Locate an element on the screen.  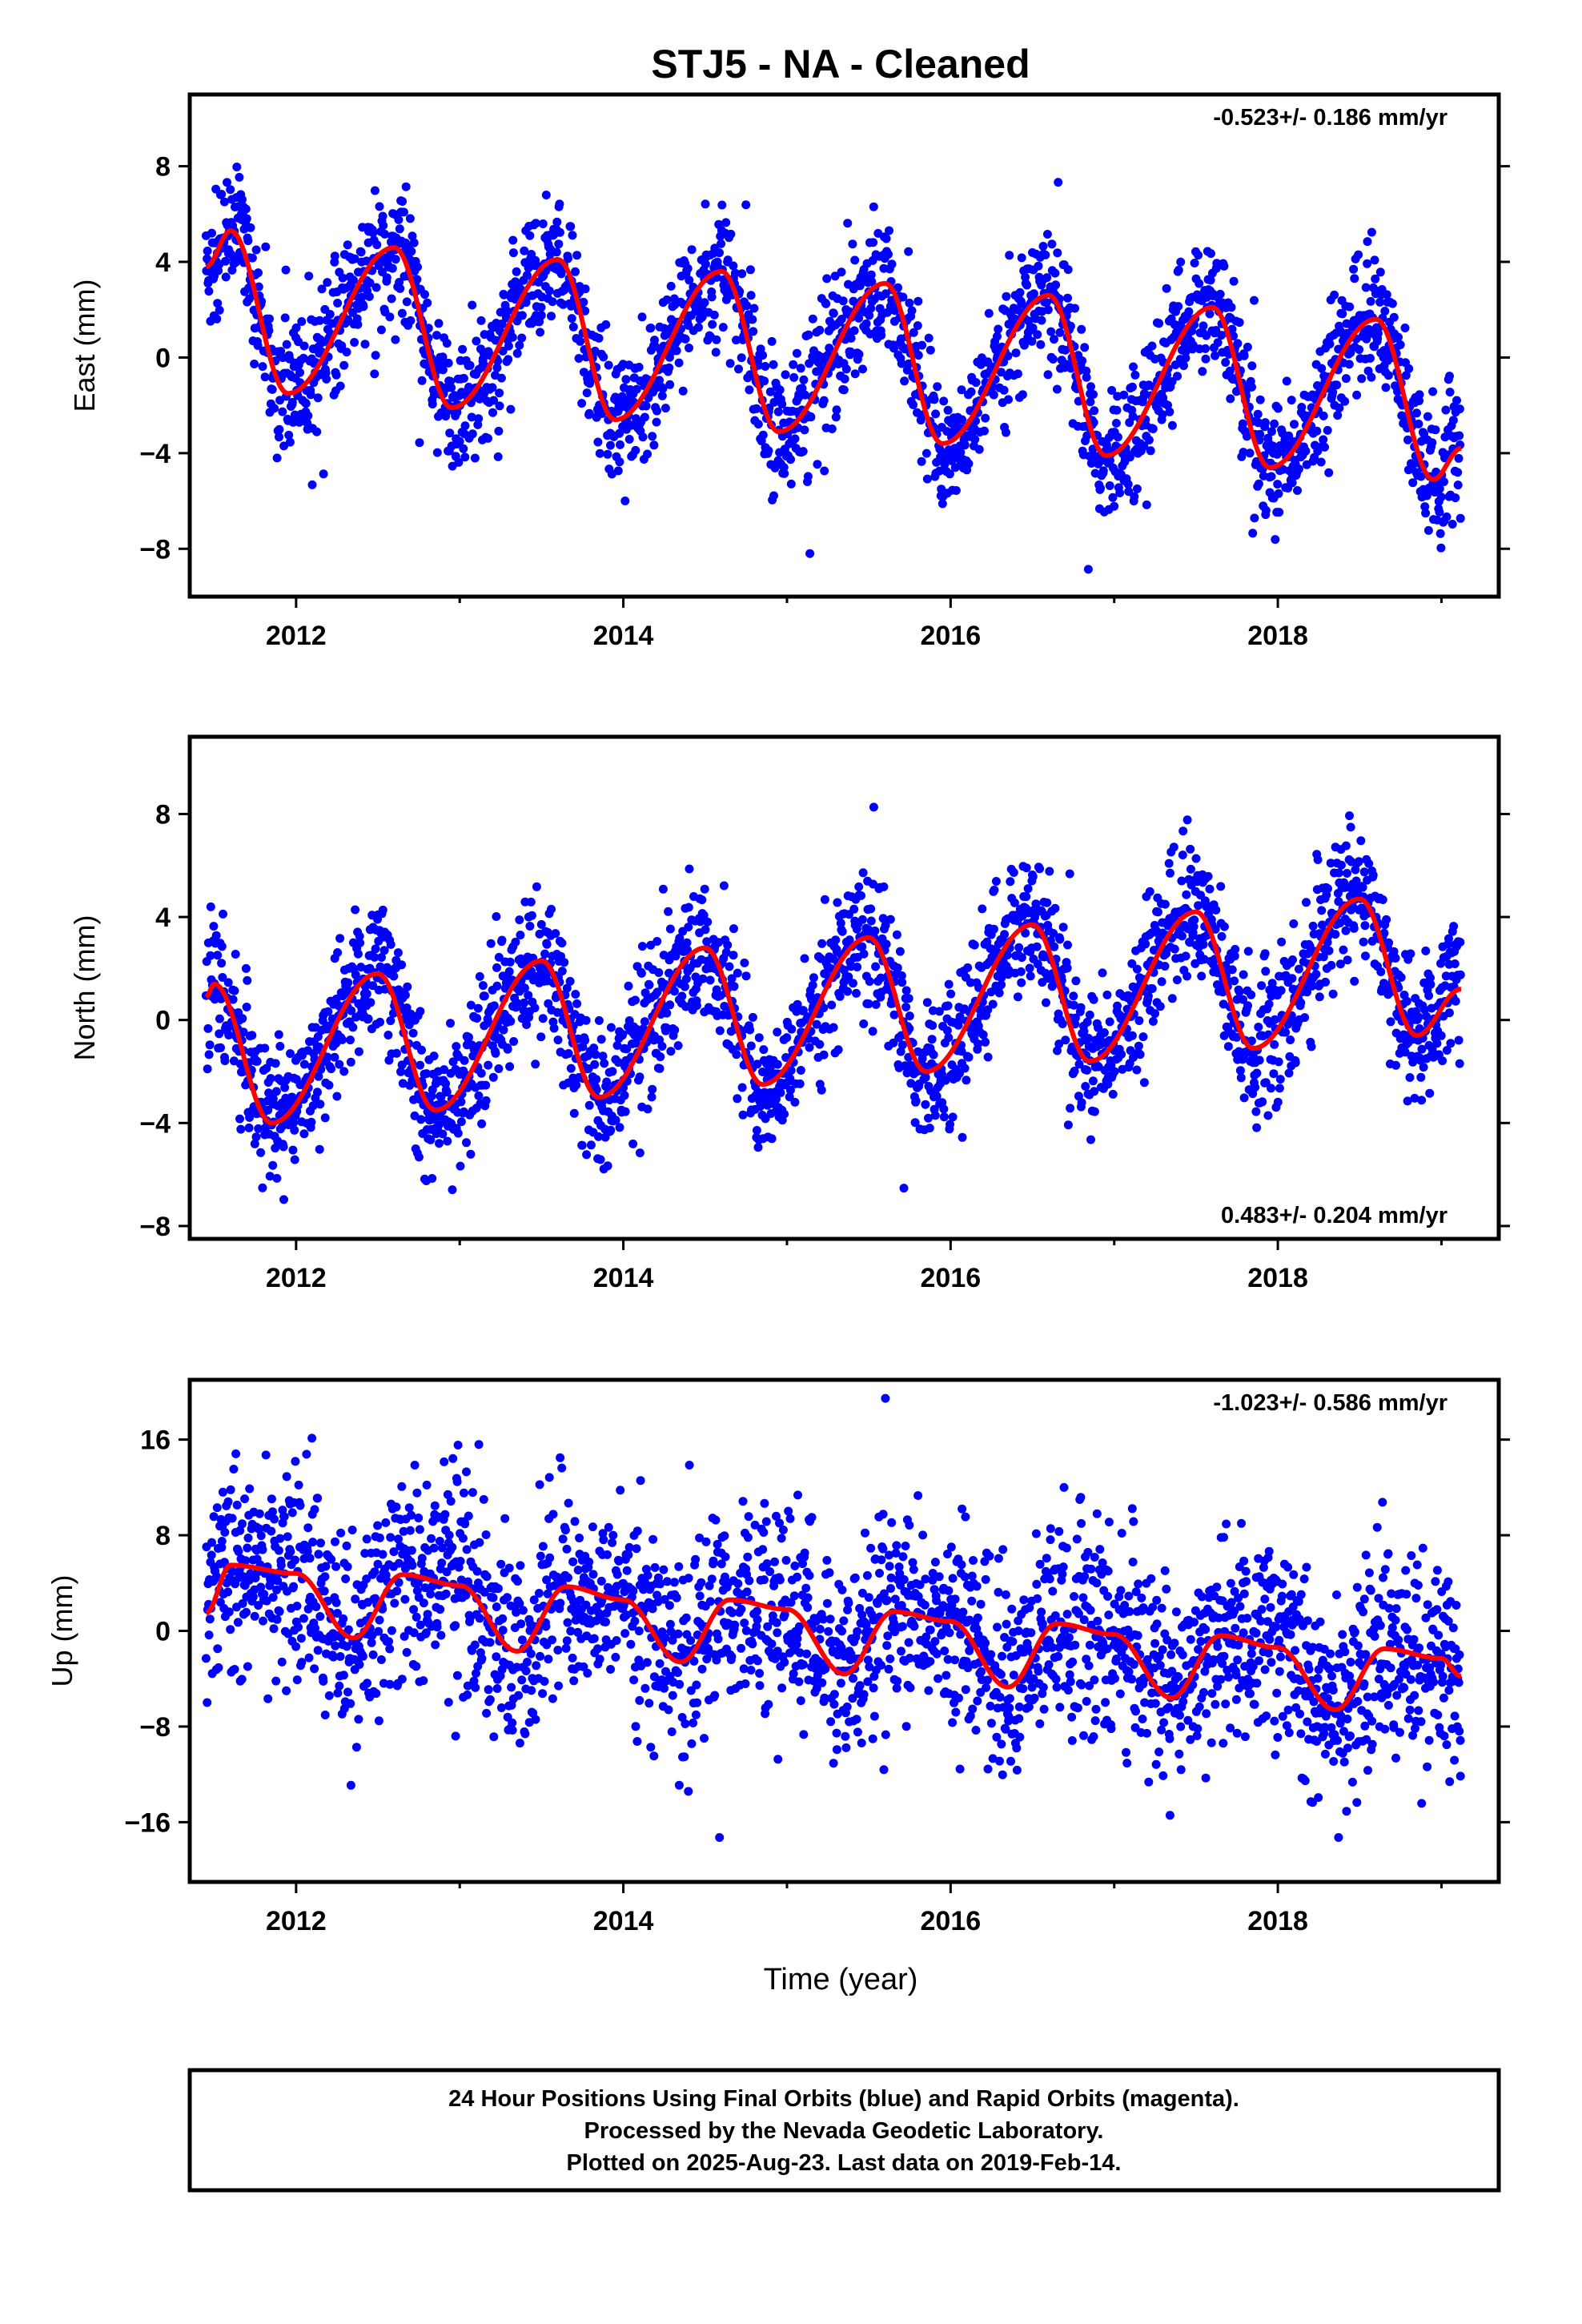
y-tick-label: 4 is located at coordinates (163, 262).